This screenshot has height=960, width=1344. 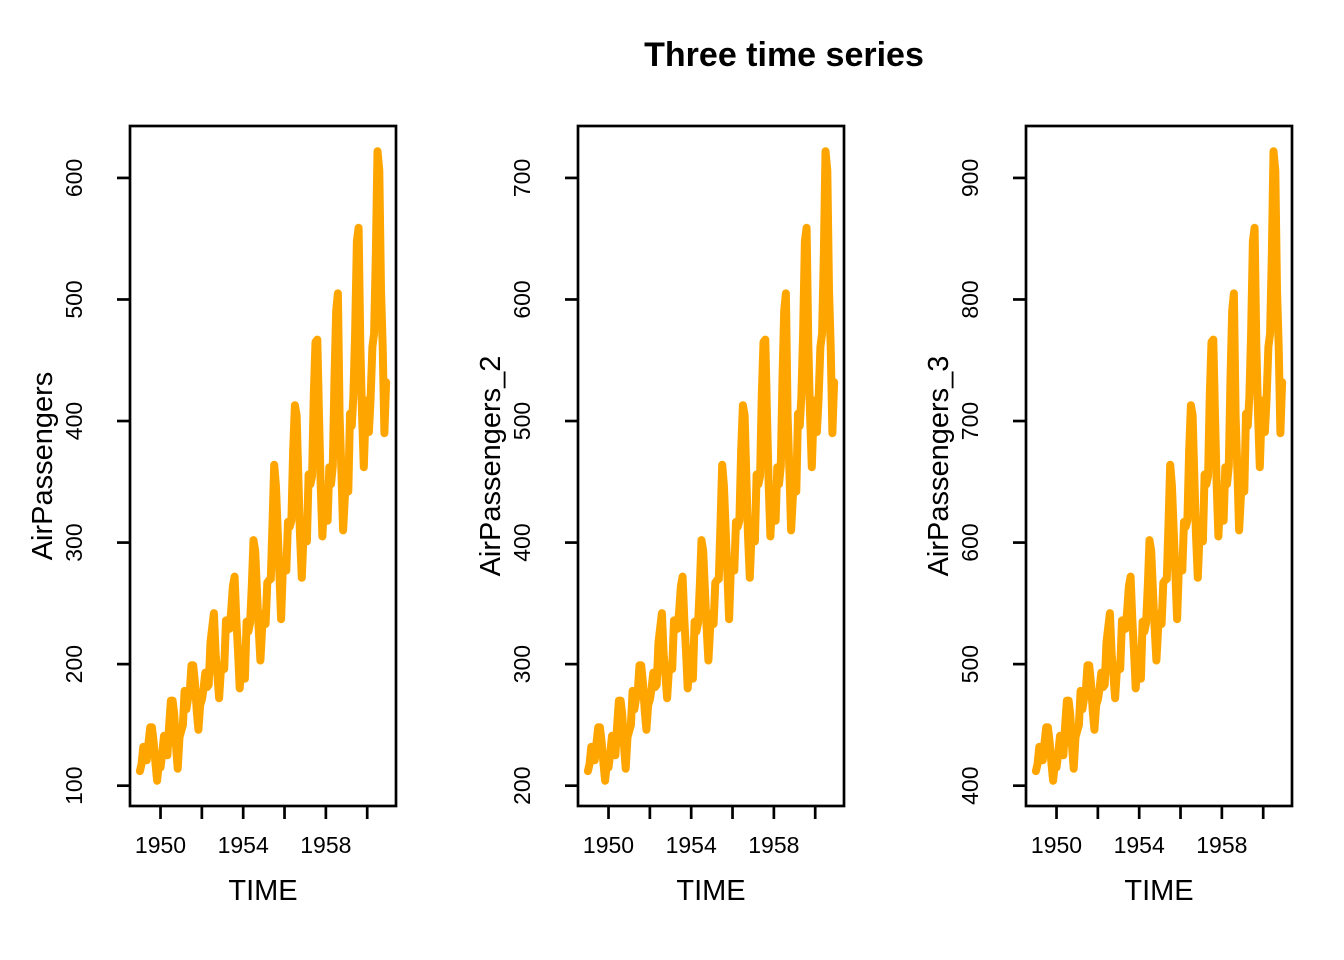 I want to click on y-tick-label: 900, so click(x=970, y=178).